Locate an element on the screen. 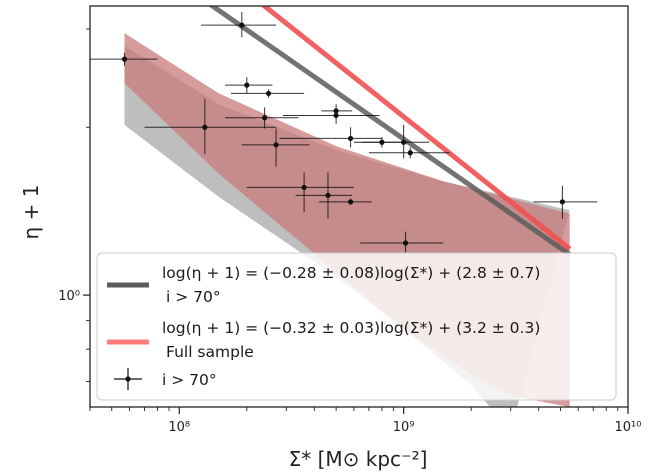  x-tick-label: 10⁸ is located at coordinates (179, 427).